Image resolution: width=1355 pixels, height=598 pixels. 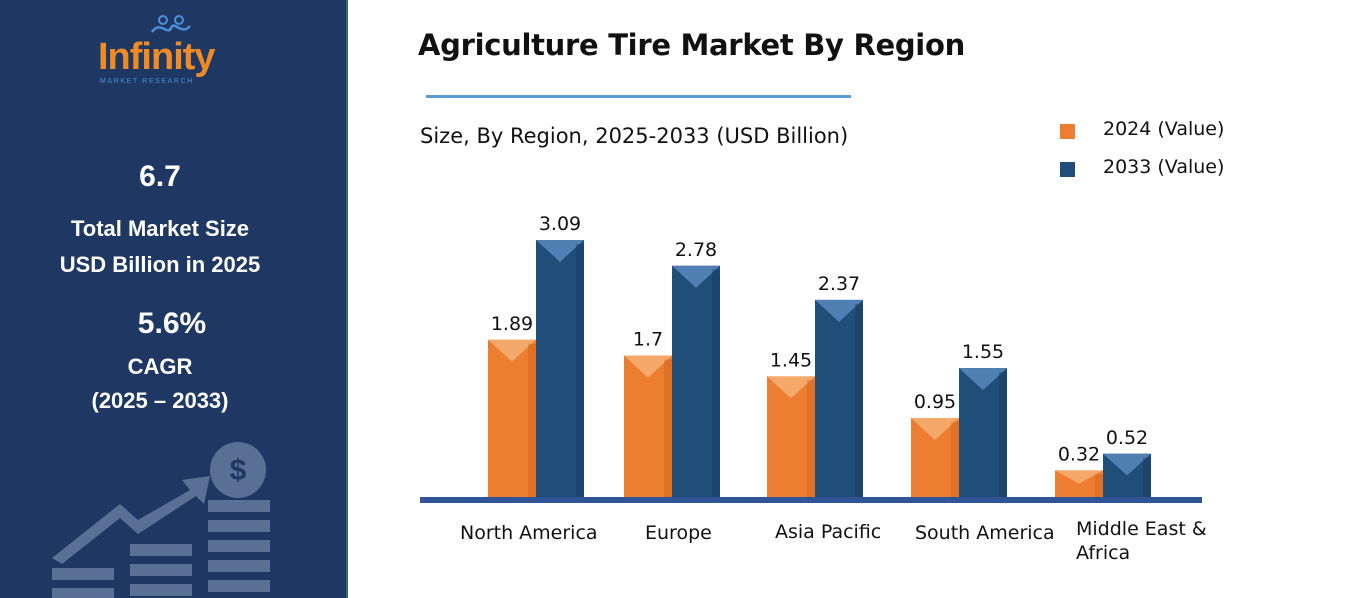 What do you see at coordinates (1127, 438) in the screenshot?
I see `data-label-middle-east-and-africa-2033: 0.52` at bounding box center [1127, 438].